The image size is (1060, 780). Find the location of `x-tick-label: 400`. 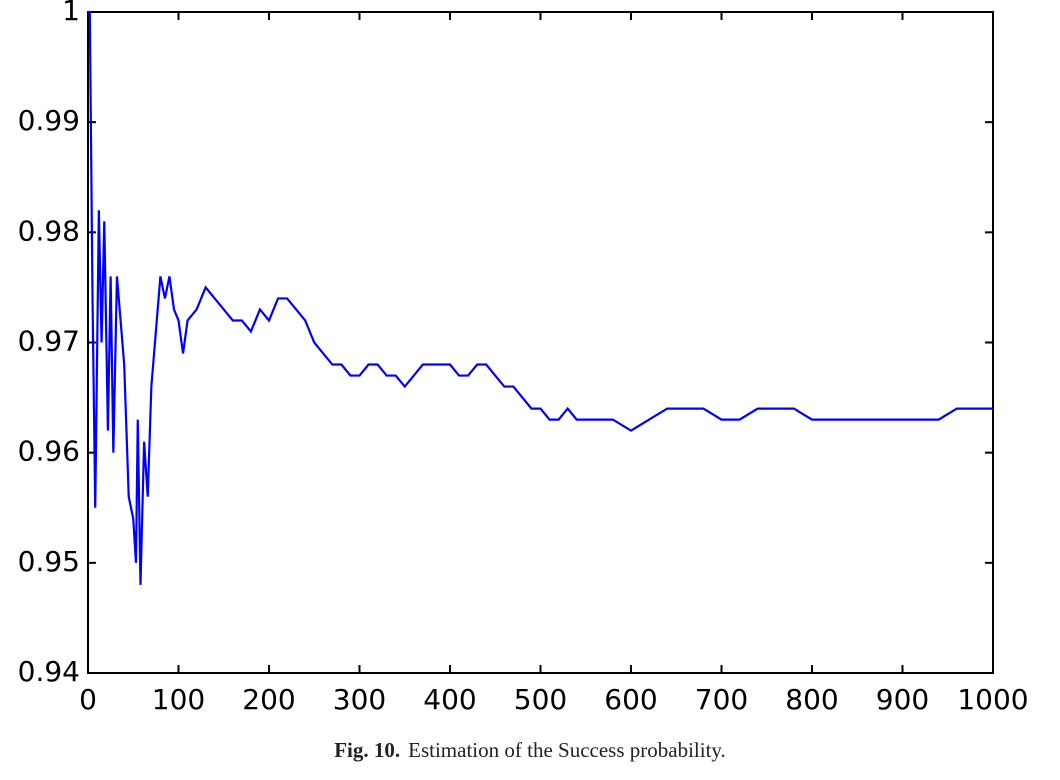

x-tick-label: 400 is located at coordinates (449, 699).